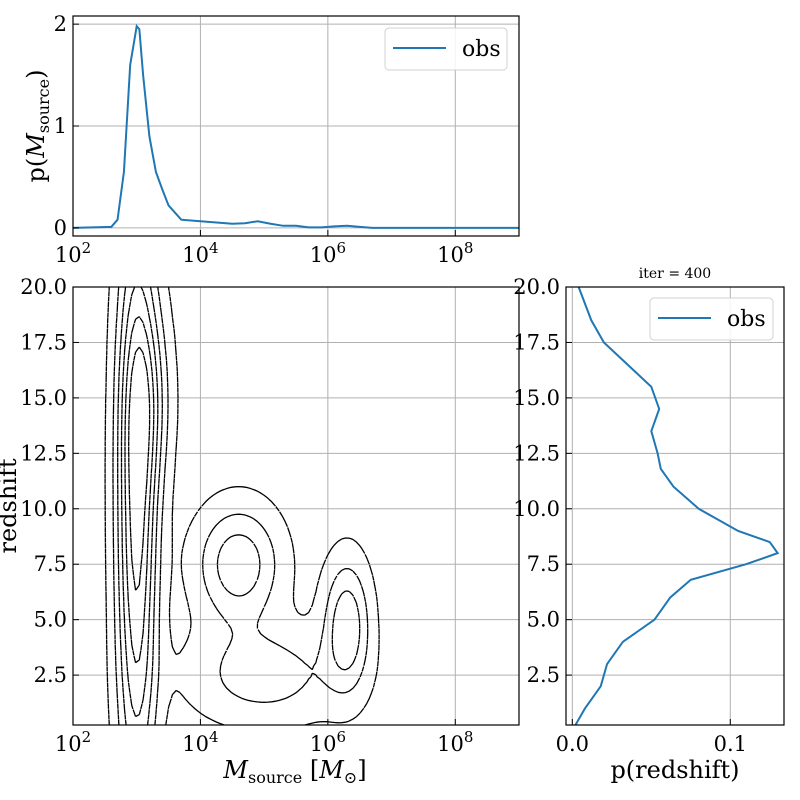  I want to click on right-y-tick-label: 12.5, so click(536, 453).